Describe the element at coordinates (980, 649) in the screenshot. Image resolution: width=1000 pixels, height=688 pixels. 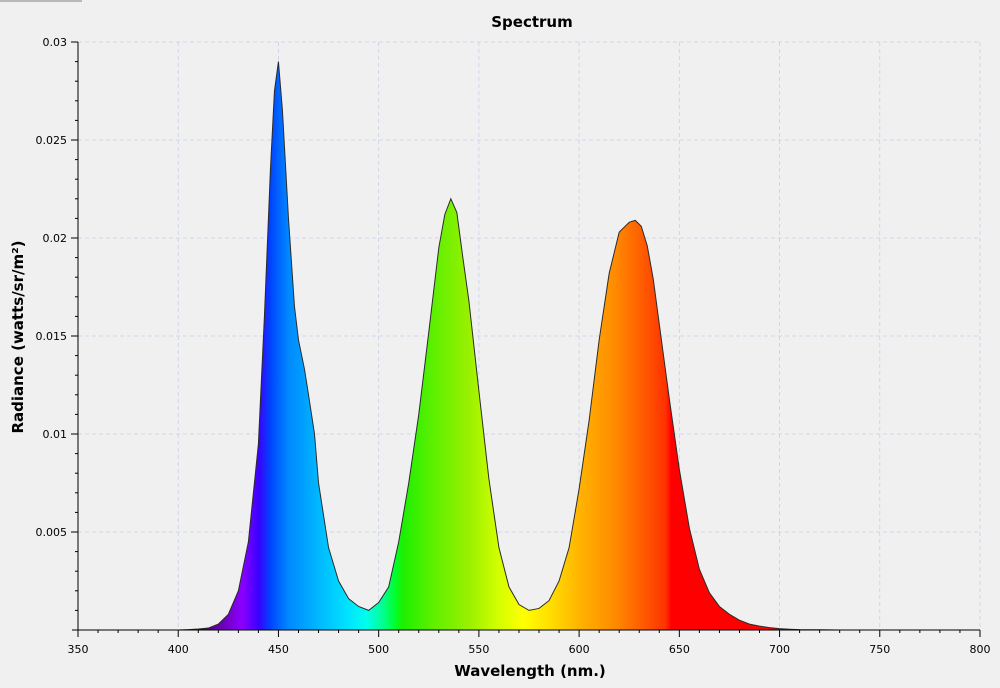
I see `x-tick-label: 800` at that location.